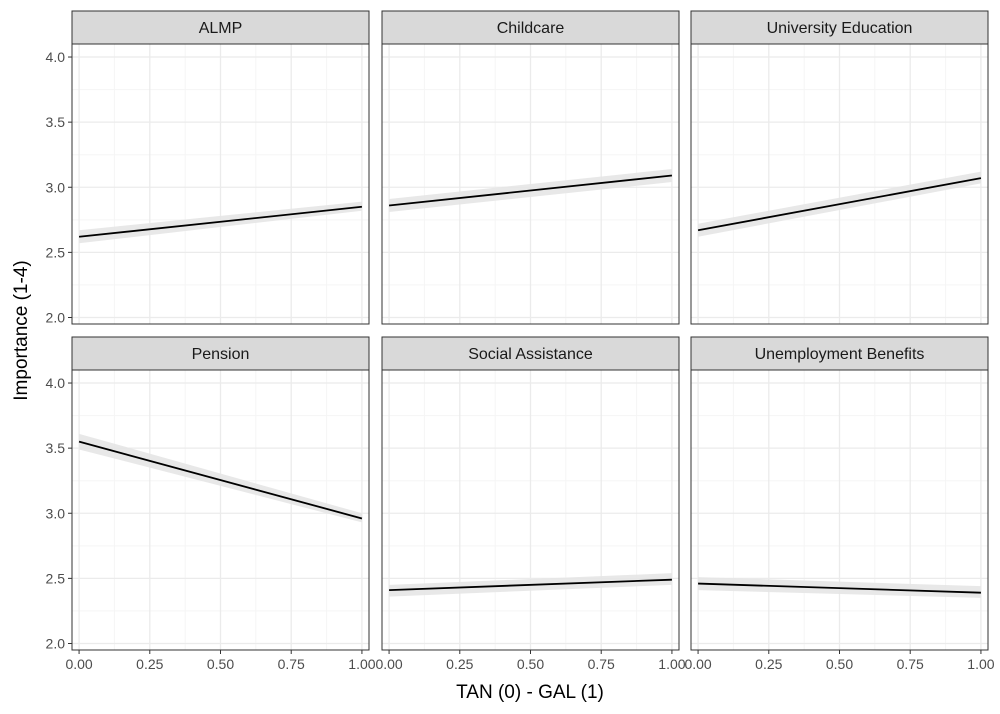 This screenshot has width=1000, height=714. What do you see at coordinates (530, 167) in the screenshot?
I see `facet-panel: Childcare` at bounding box center [530, 167].